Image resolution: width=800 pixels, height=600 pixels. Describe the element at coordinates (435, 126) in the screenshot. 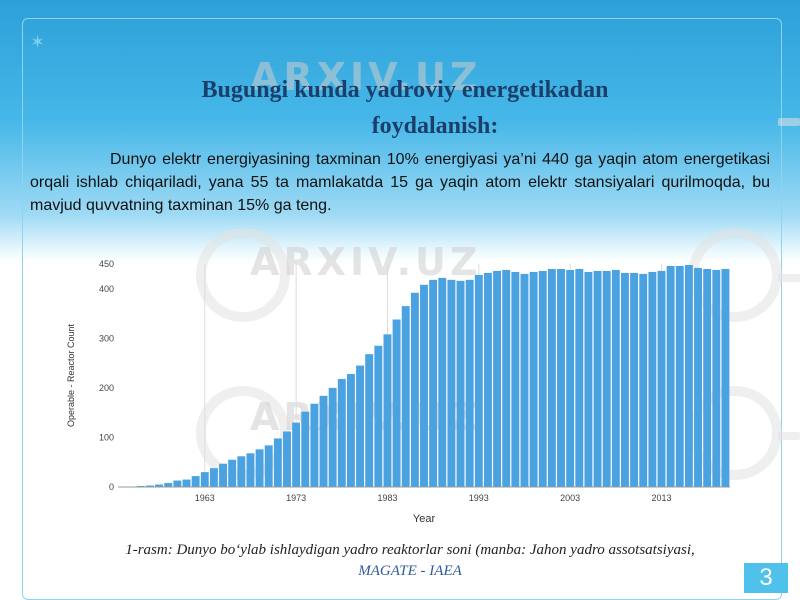

I see `title-line-2: foydalanish:` at that location.